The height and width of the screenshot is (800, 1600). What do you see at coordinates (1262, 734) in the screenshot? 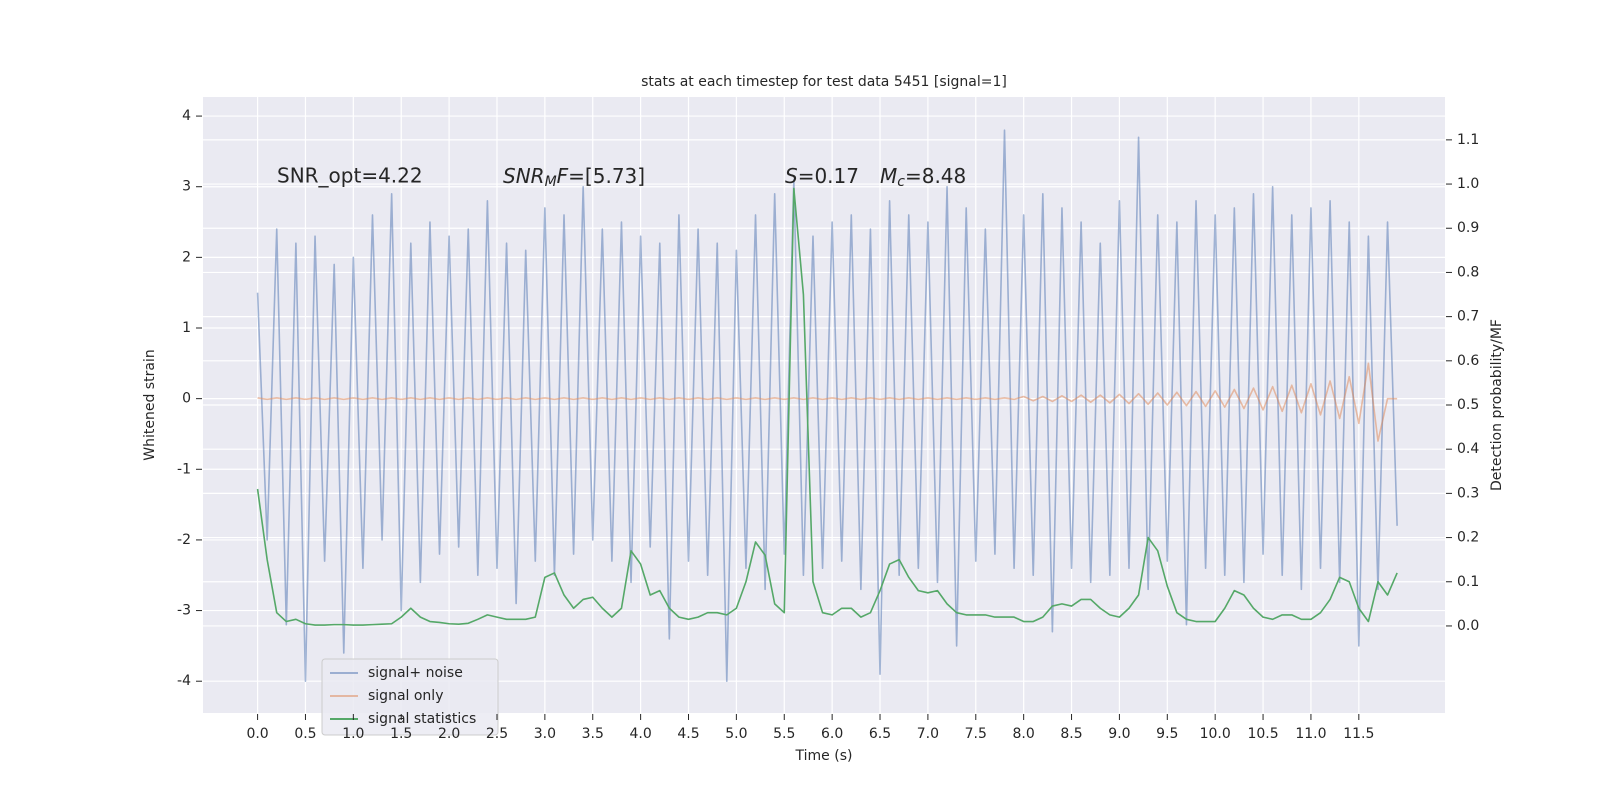
I see `x-tick-label: 10.5` at bounding box center [1262, 734].